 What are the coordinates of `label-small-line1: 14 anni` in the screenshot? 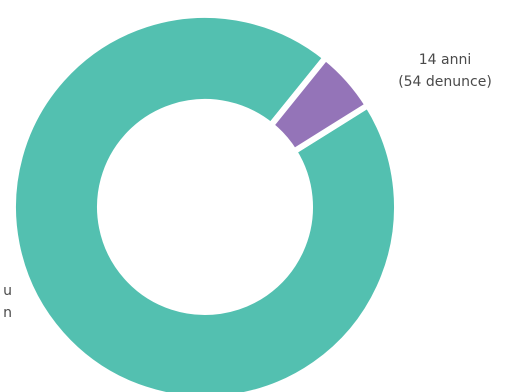 It's located at (445, 60).